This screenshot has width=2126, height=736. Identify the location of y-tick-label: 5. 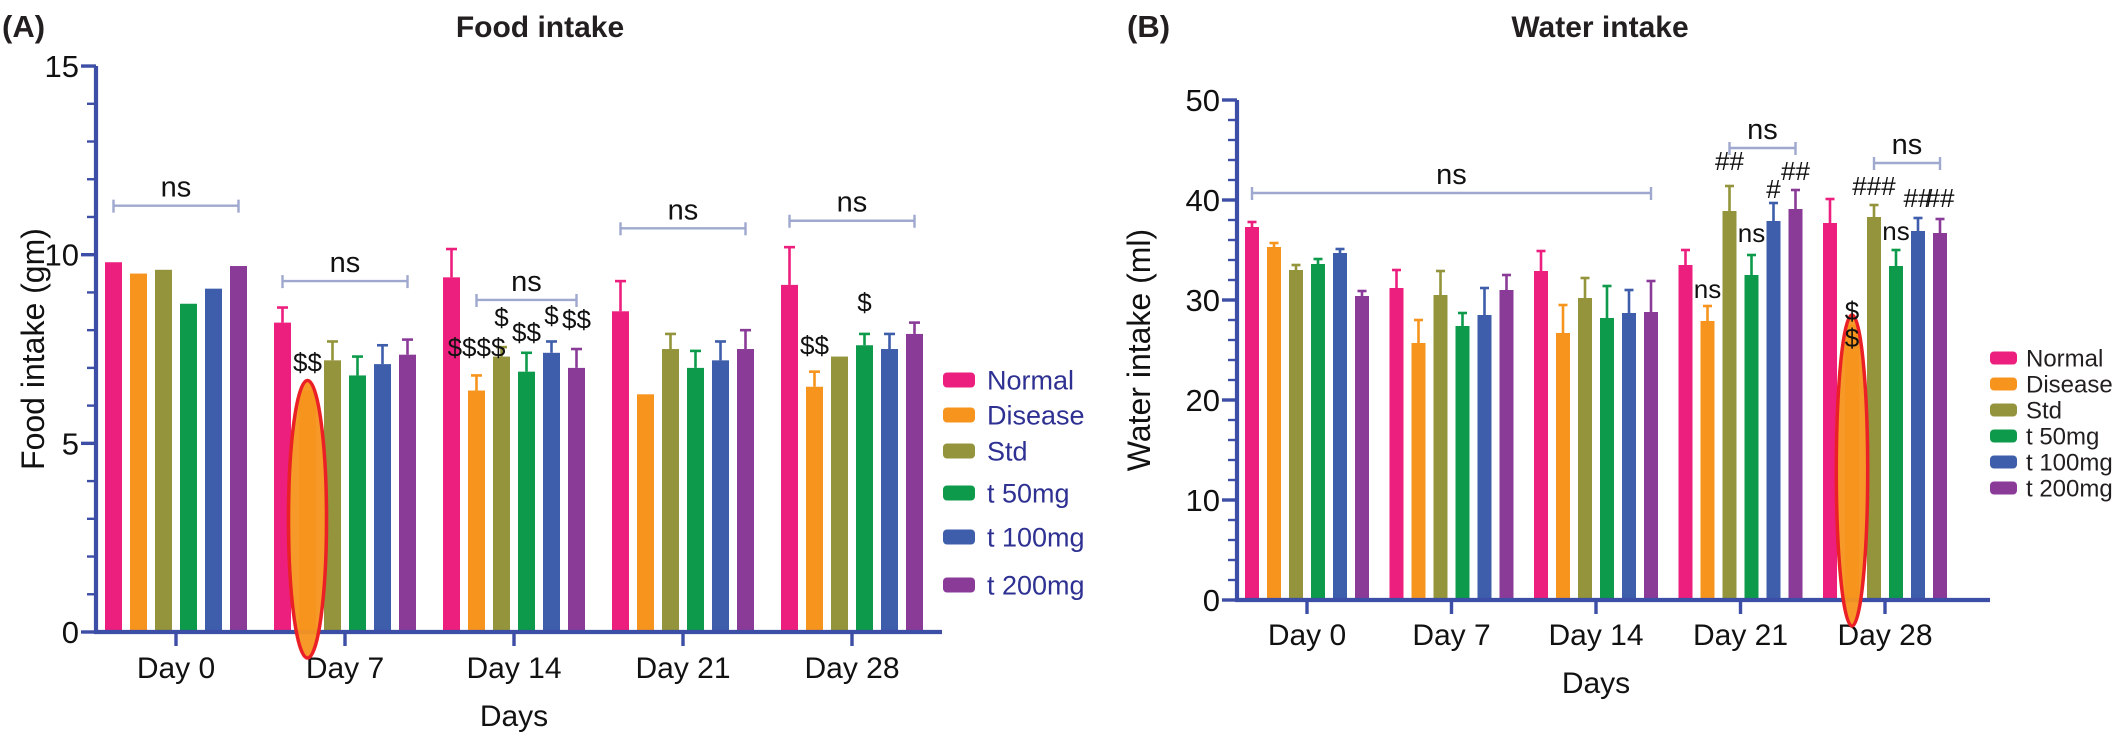
(70, 443).